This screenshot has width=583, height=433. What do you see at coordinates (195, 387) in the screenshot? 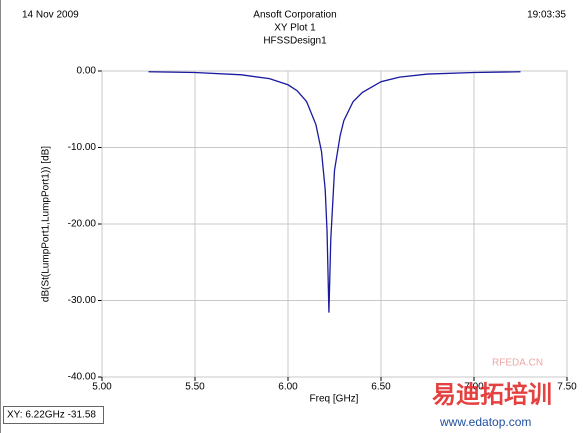
I see `x-tick-label: 5.50` at bounding box center [195, 387].